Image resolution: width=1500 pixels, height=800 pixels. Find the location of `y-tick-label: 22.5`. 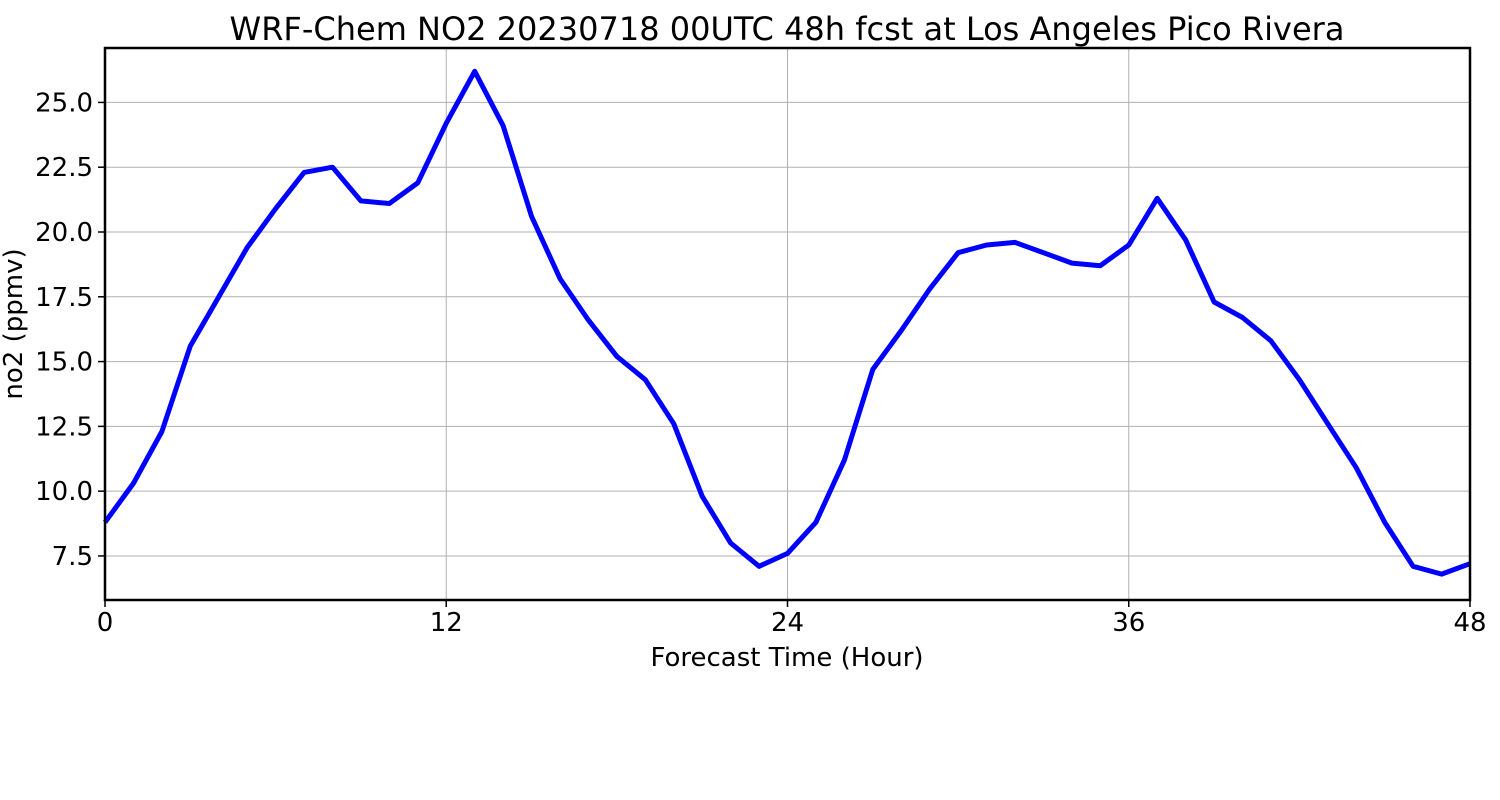

y-tick-label: 22.5 is located at coordinates (64, 168).